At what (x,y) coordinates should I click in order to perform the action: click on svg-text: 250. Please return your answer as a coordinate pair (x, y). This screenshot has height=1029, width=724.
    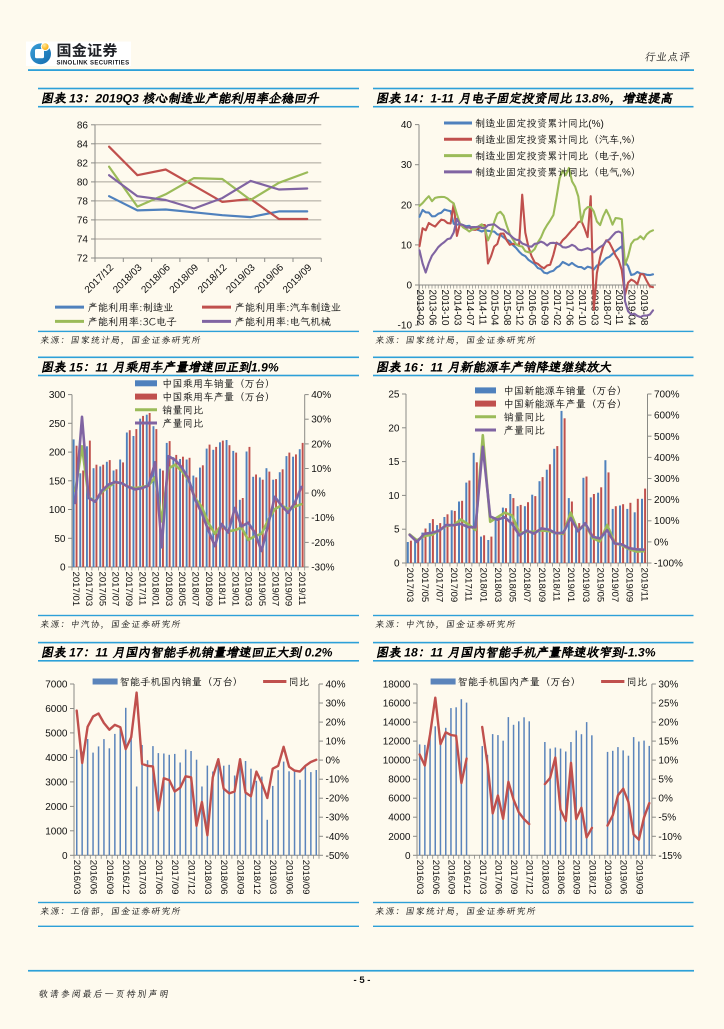
    Looking at the image, I should click on (57, 424).